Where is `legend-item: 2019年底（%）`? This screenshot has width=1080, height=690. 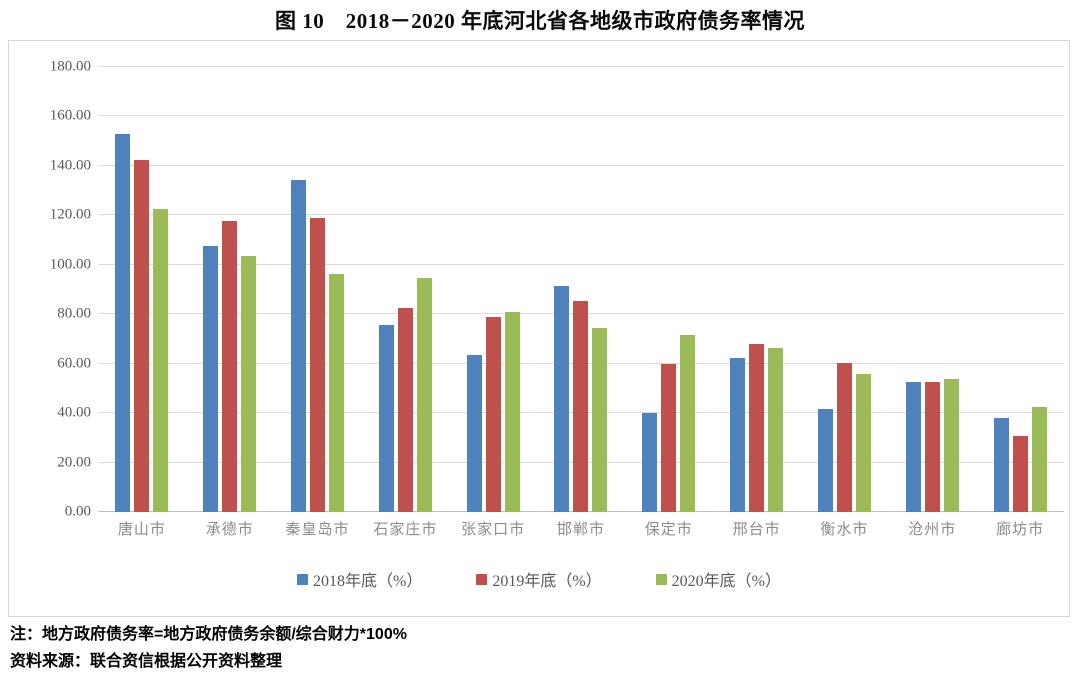 legend-item: 2019年底（%） is located at coordinates (539, 579).